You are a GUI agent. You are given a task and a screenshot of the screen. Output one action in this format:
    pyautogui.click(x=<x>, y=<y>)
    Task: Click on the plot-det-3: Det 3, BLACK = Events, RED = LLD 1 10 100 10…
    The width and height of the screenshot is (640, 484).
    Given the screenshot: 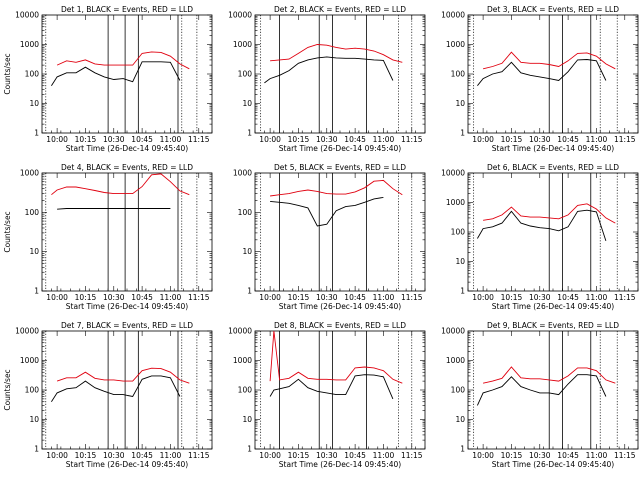 What is the action you would take?
    pyautogui.click(x=540, y=79)
    